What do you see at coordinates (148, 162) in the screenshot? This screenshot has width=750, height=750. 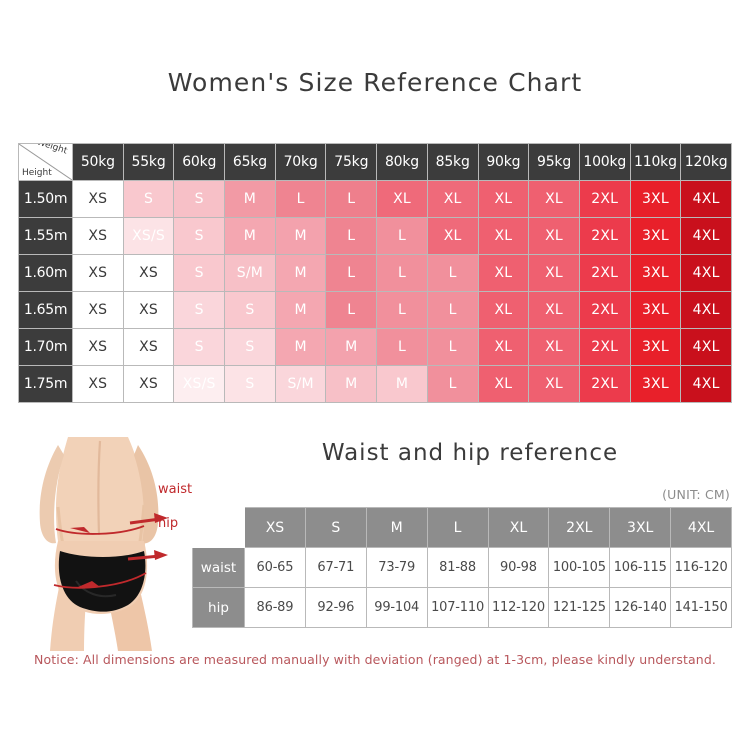 I see `weight-column-header: 55kg` at bounding box center [148, 162].